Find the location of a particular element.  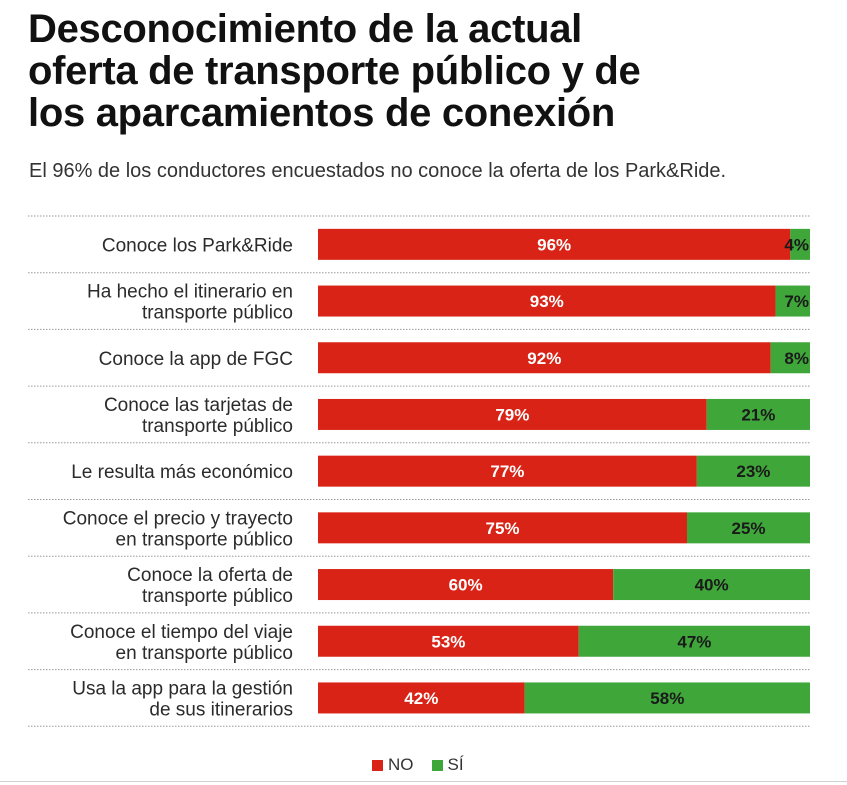

category-label: Conoce la app de FGC is located at coordinates (196, 359).